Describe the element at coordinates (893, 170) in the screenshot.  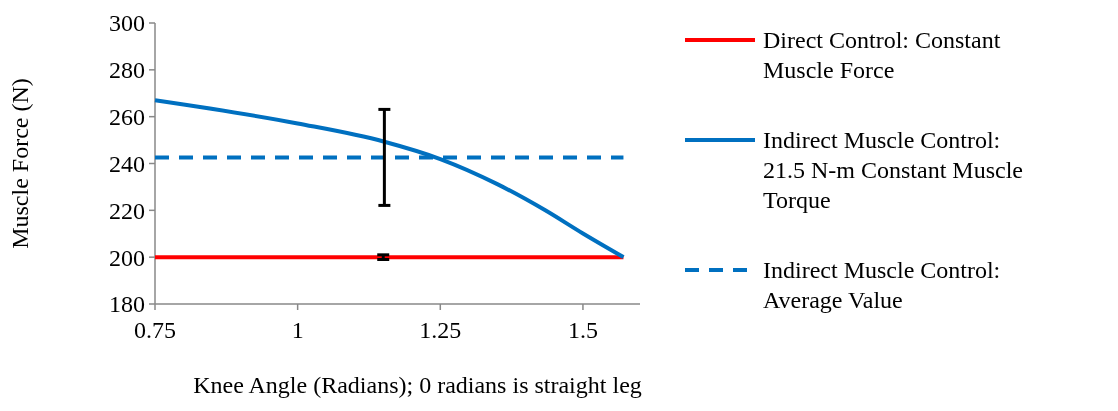
I see `legend-label: Indirect Muscle Control: 21.5 N-m Constant Muscle Torque` at that location.